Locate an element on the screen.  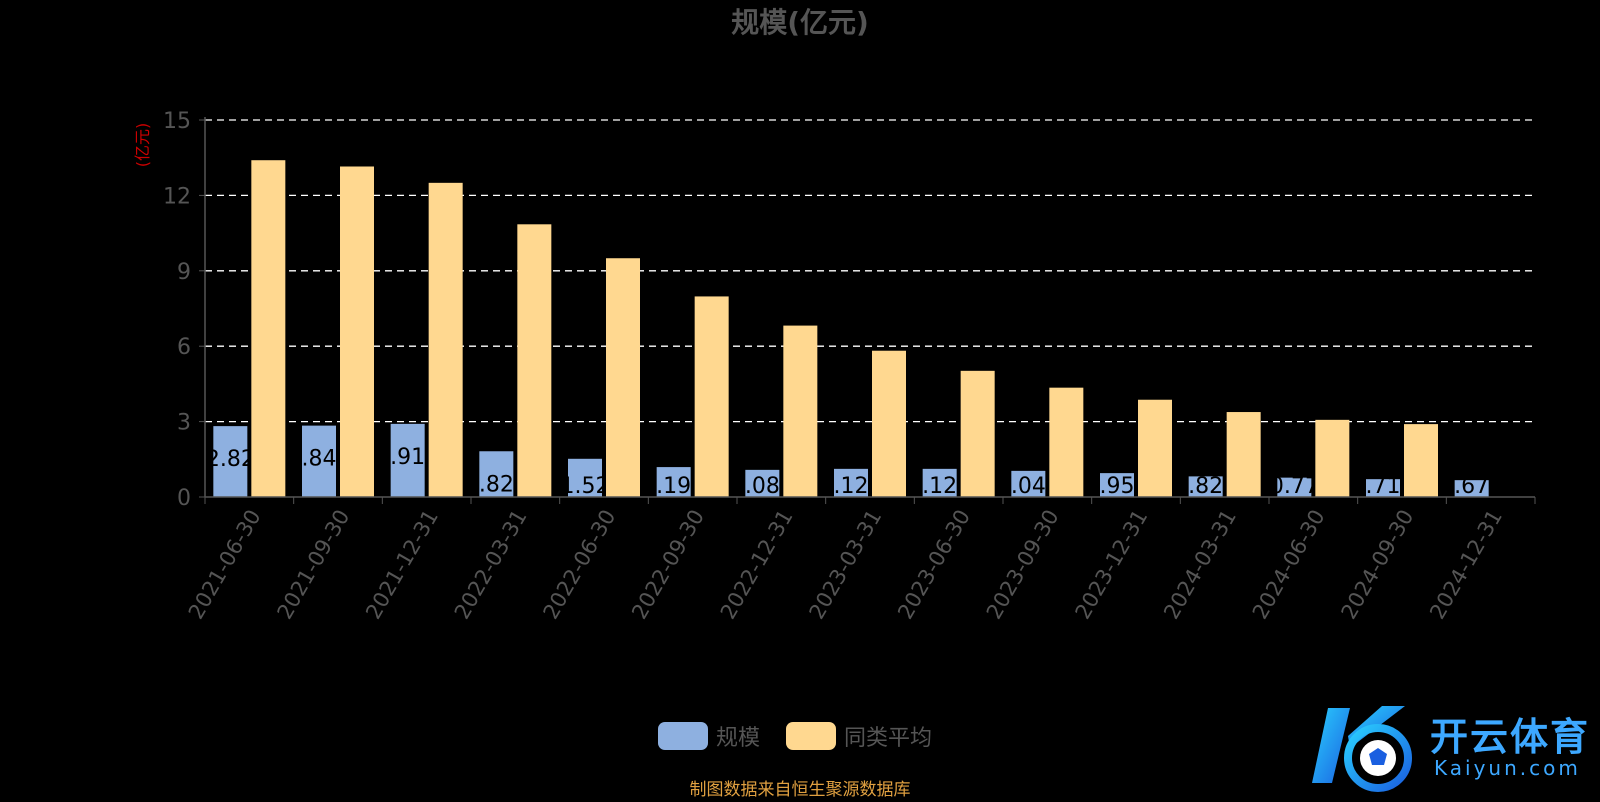
x-tick-label: 2021-09-30 is located at coordinates (314, 565).